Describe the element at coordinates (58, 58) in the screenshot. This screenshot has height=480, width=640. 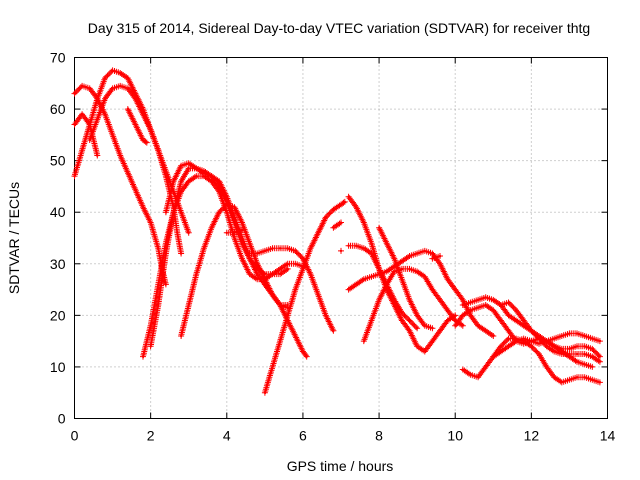
I see `y-tick-label: 70` at that location.